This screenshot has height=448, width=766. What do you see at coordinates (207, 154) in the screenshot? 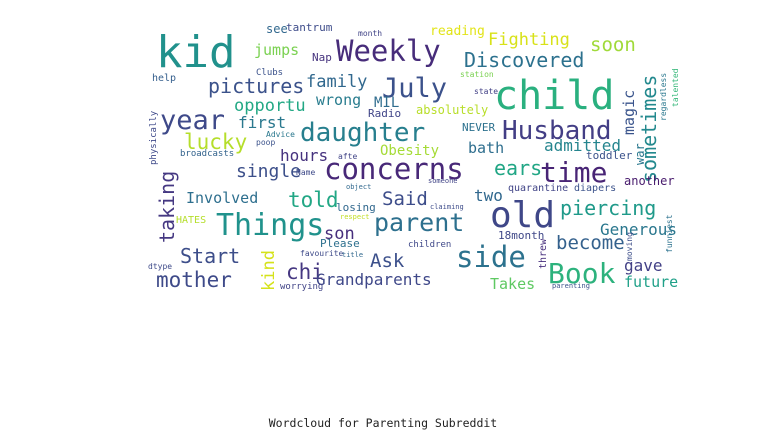
I see `word-broadcasts: broadcasts` at bounding box center [207, 154].